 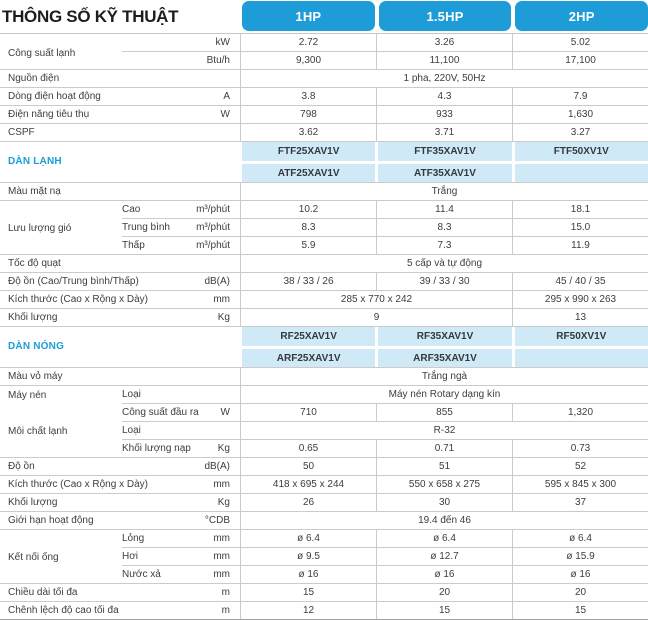 I want to click on sub-unit-cell: dB(A), so click(x=181, y=466).